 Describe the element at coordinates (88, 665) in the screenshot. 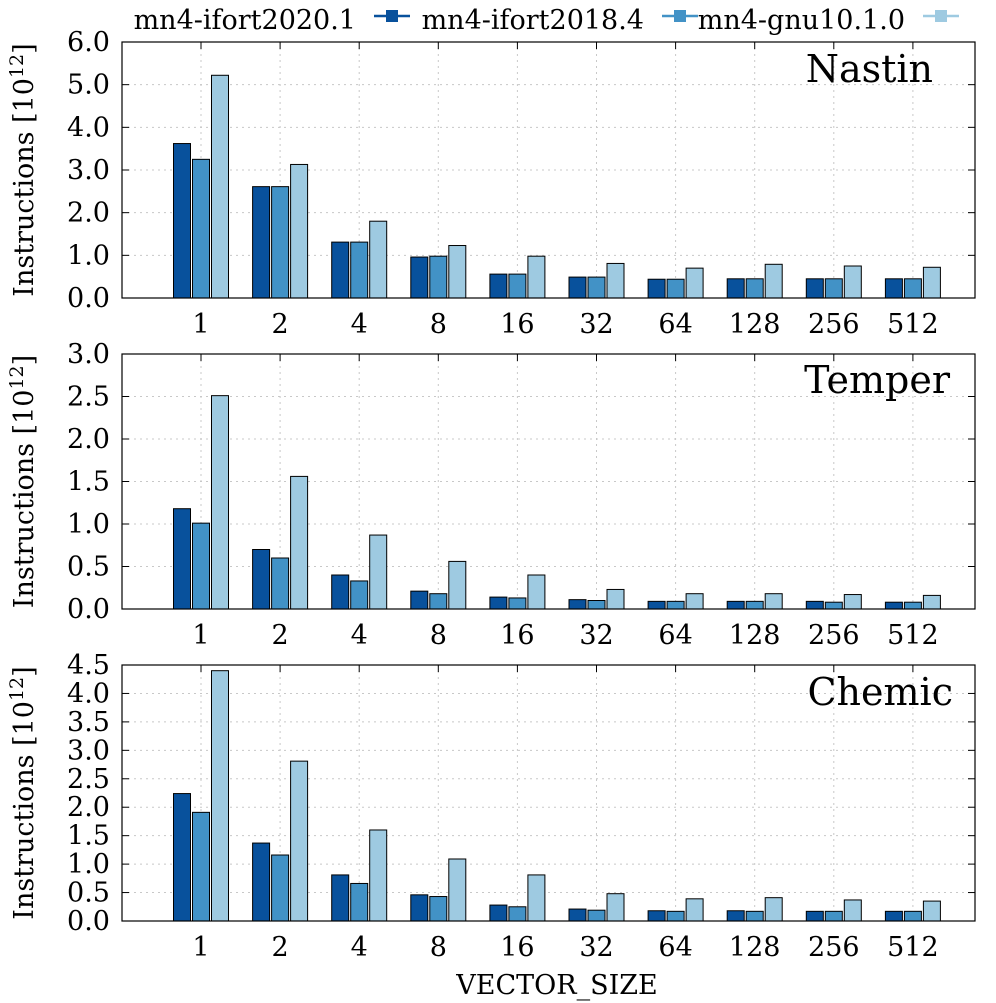

I see `y-tick-label: 4.5` at that location.